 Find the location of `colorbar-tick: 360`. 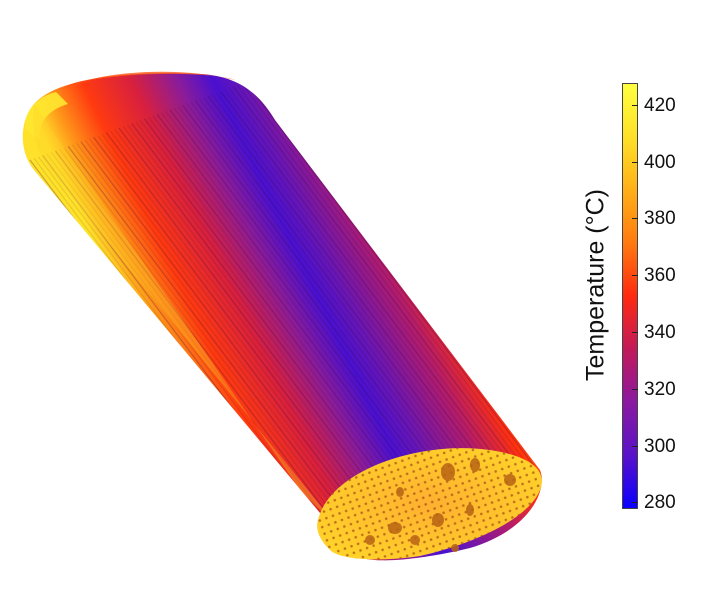

colorbar-tick: 360 is located at coordinates (665, 276).